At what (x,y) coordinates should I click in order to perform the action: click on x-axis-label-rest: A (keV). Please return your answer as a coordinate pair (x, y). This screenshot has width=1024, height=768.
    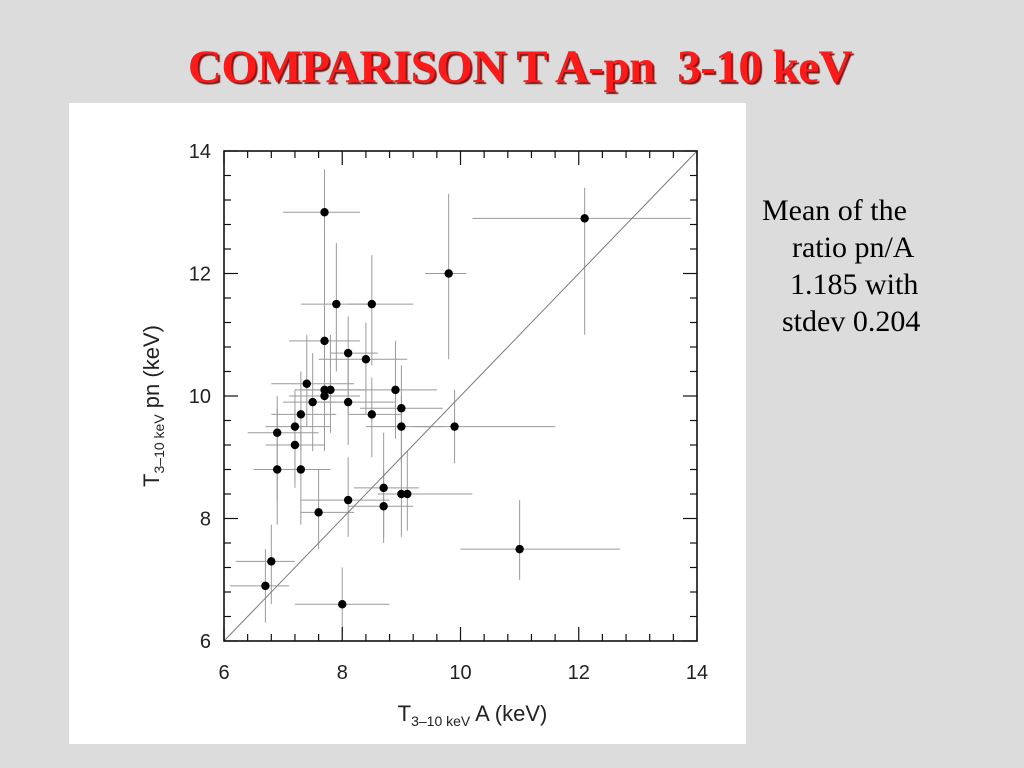
    Looking at the image, I should click on (508, 713).